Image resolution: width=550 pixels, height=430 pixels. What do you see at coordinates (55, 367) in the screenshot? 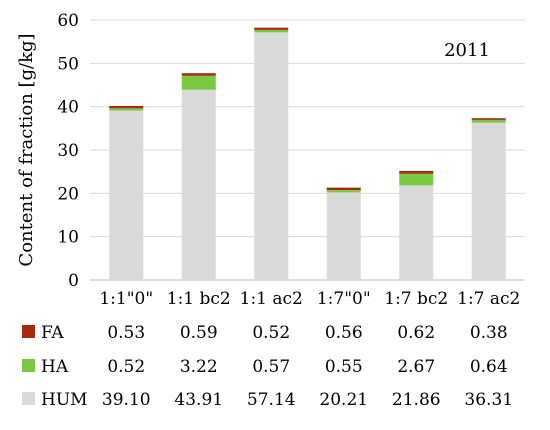
I see `legend-label-ha: HA` at bounding box center [55, 367].